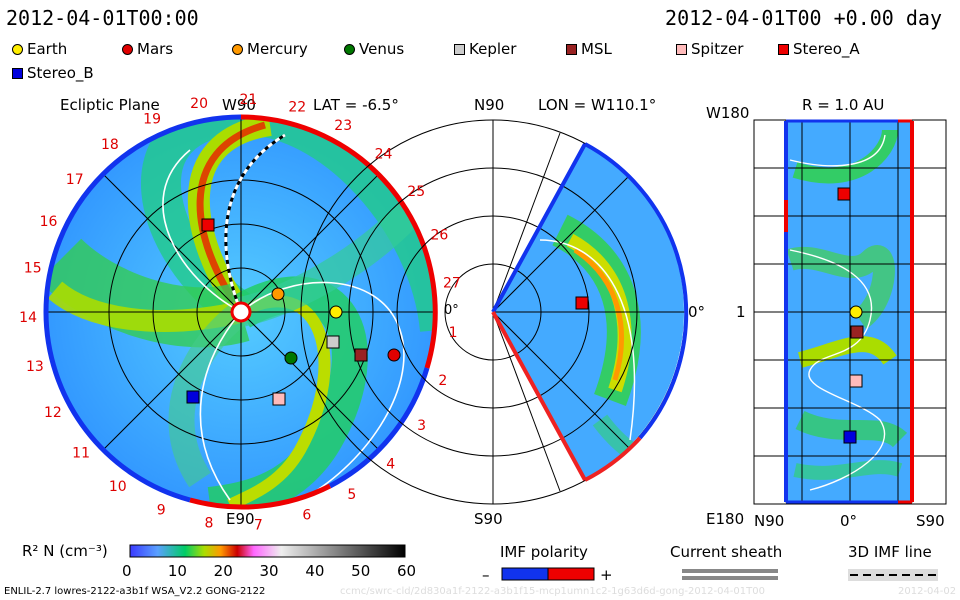 Image resolution: width=960 pixels, height=600 pixels. What do you see at coordinates (356, 105) in the screenshot?
I see `ecliptic-lat-label: LAT = -6.5°` at bounding box center [356, 105].